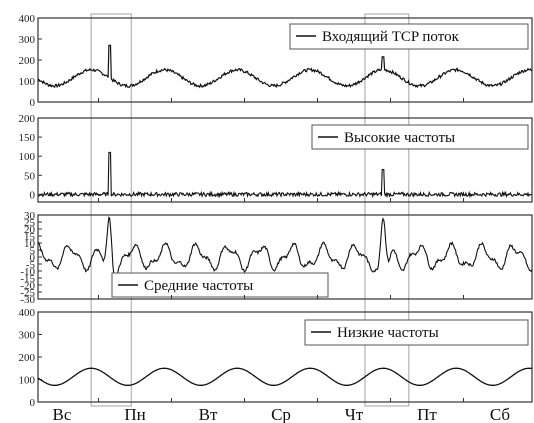  What do you see at coordinates (391, 37) in the screenshot?
I see `legend-label: Входящий TCP поток` at bounding box center [391, 37].